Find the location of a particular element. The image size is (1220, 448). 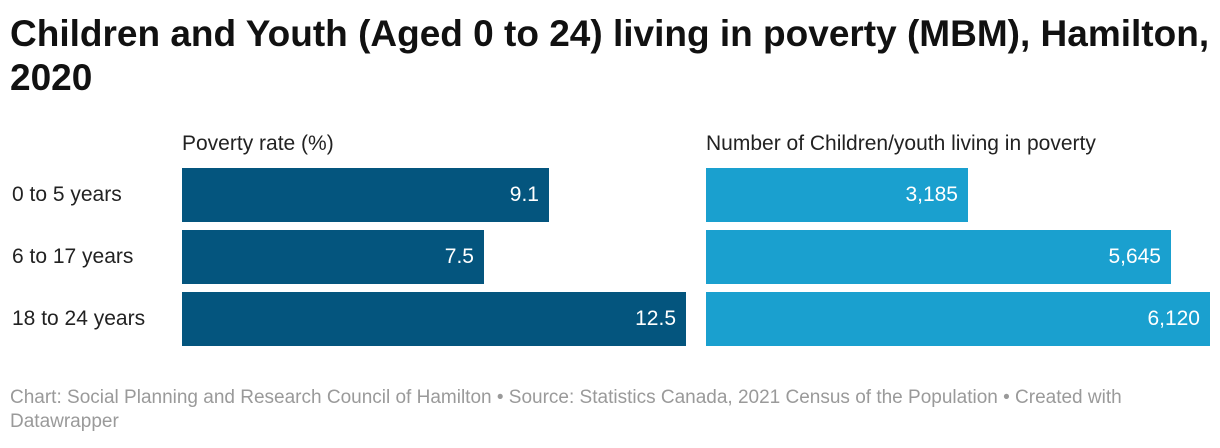

data-label: 12.5 is located at coordinates (655, 318).